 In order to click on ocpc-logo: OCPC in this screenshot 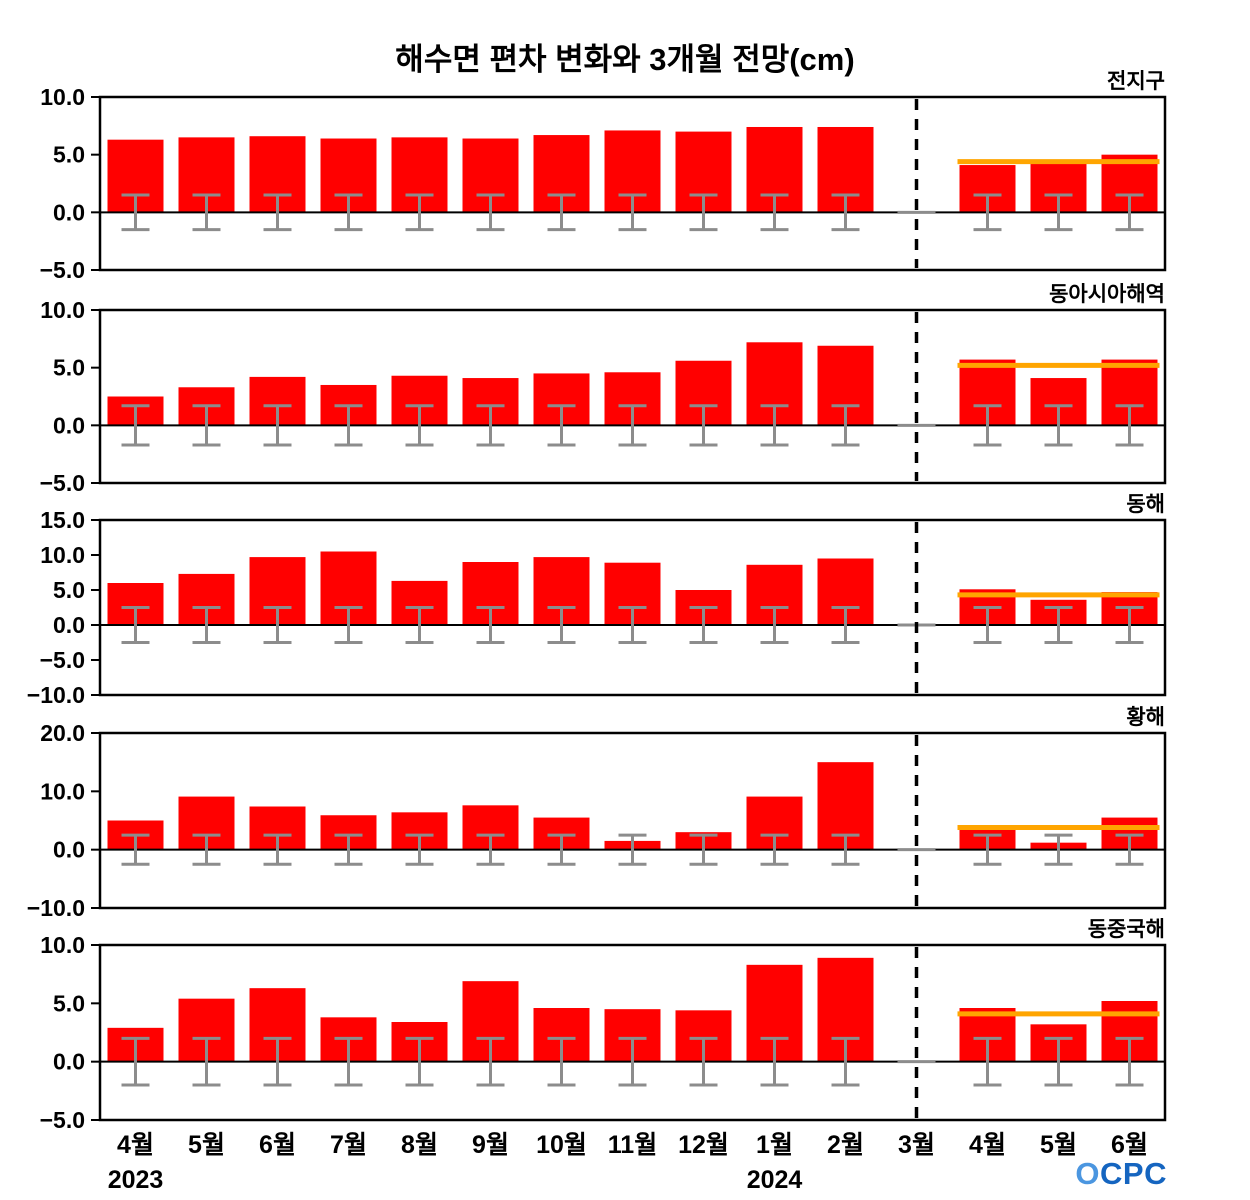, I will do `click(1121, 1174)`.